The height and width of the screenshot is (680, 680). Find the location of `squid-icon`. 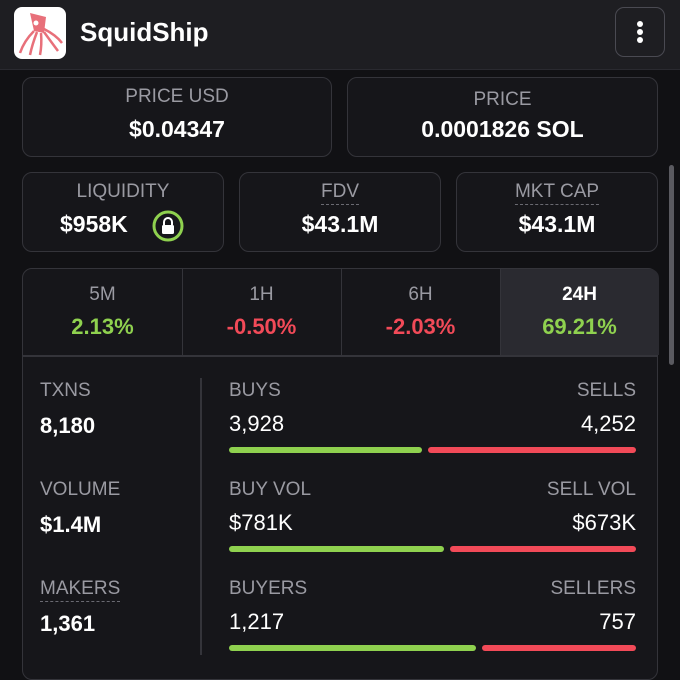

squid-icon is located at coordinates (40, 34).